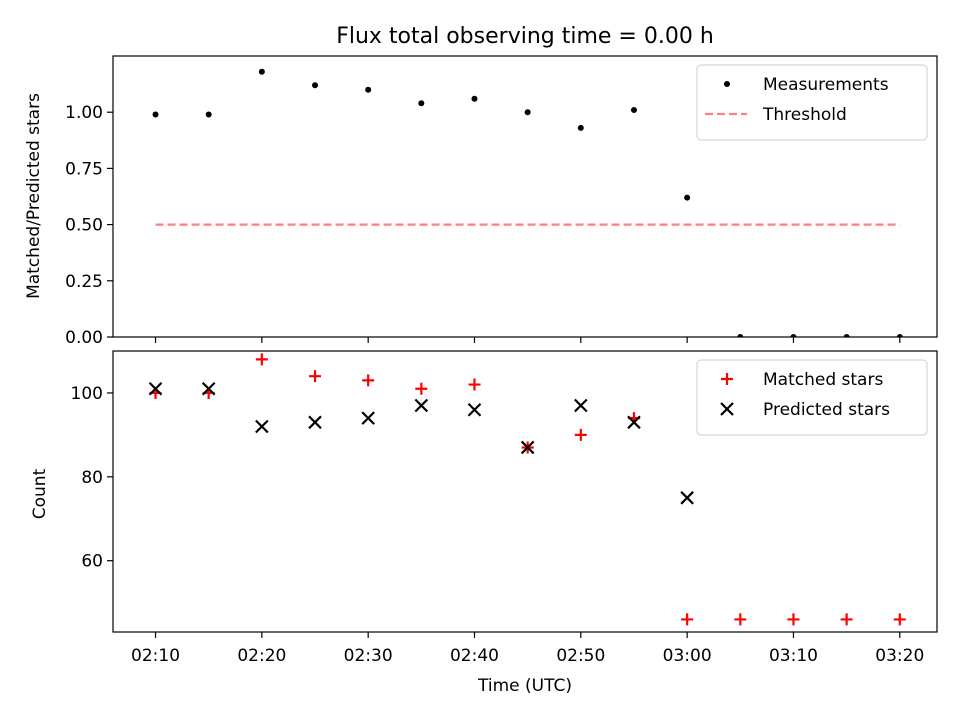 The image size is (960, 720). I want to click on y-tick-label: 1.00, so click(84, 113).